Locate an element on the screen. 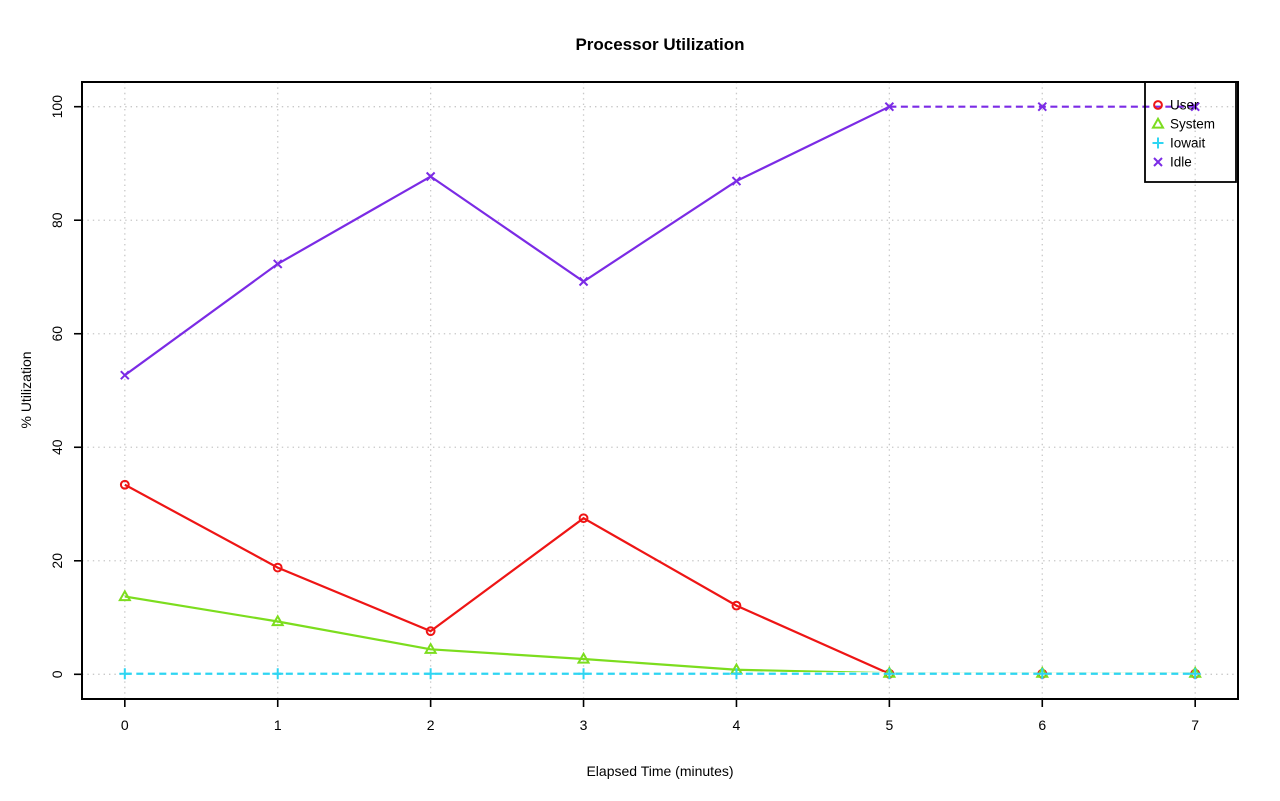  legend-box is located at coordinates (1190, 132).